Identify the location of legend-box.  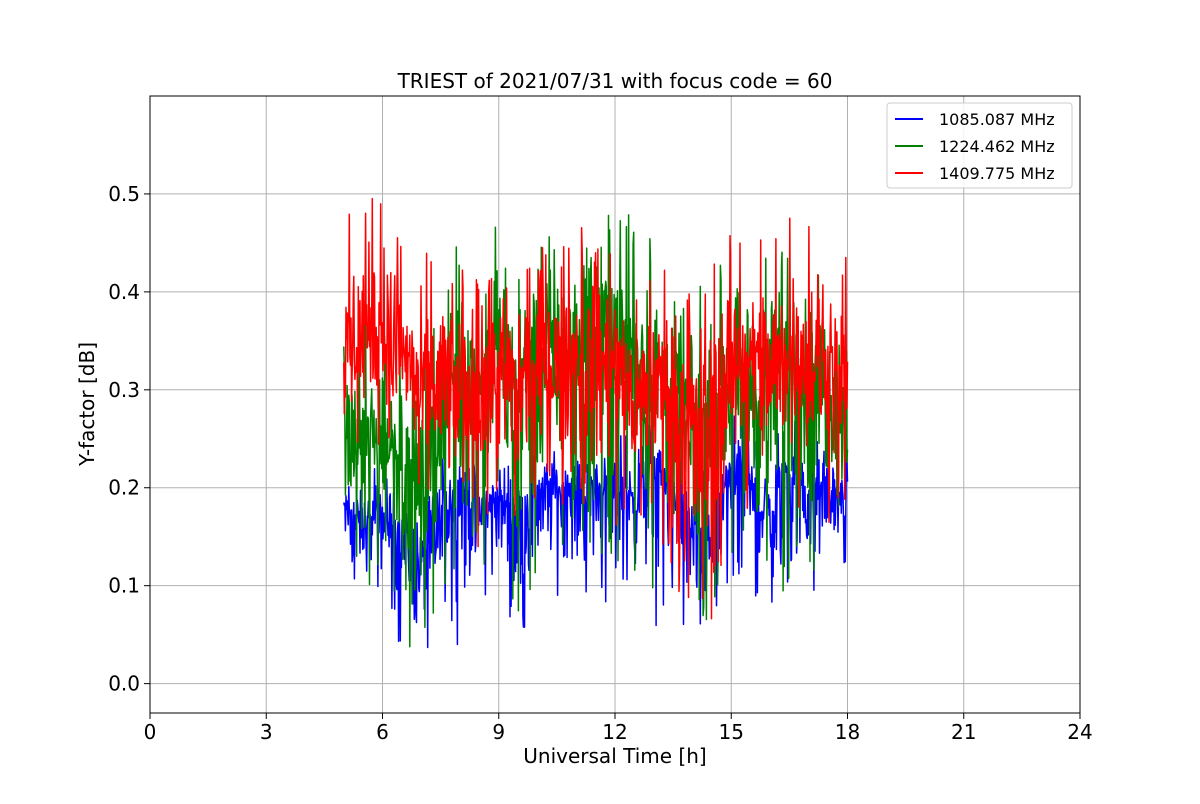
(979, 145).